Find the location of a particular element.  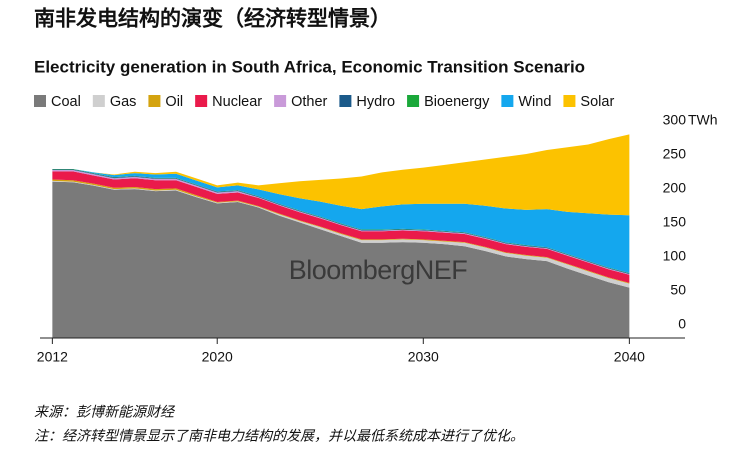

y-tick-label: 300 is located at coordinates (675, 120).